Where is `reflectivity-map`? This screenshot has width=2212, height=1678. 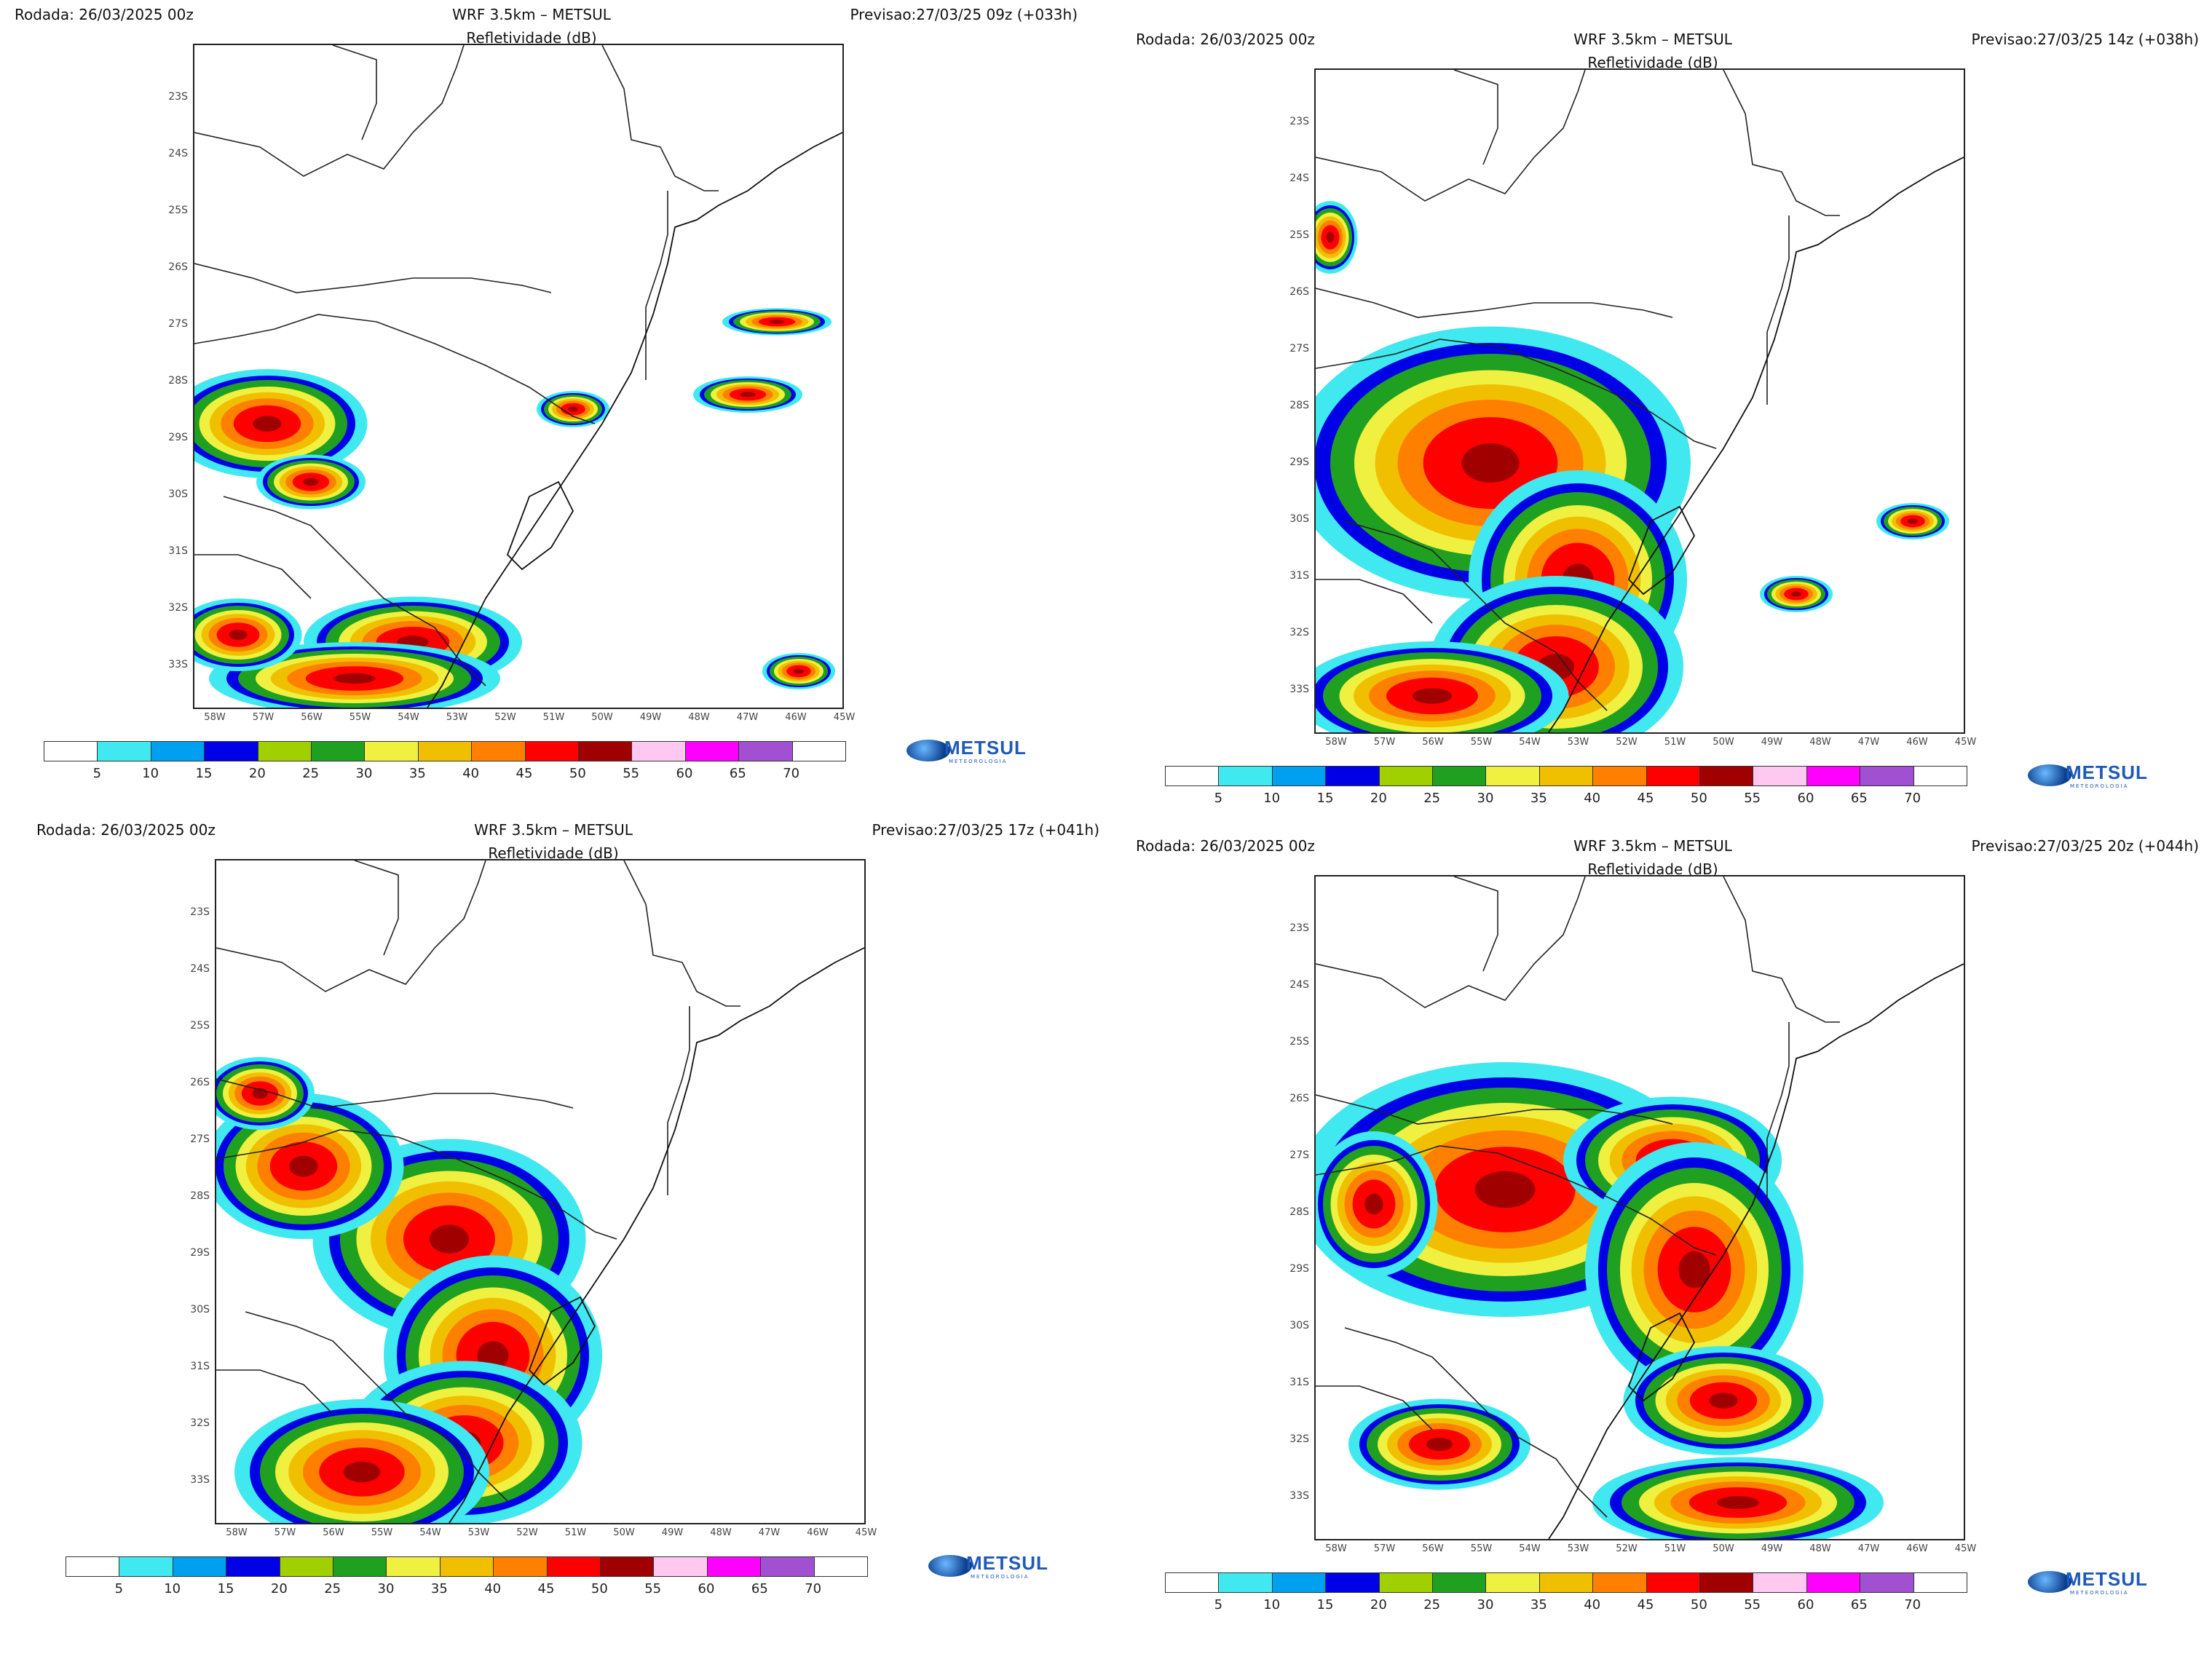
reflectivity-map is located at coordinates (518, 377).